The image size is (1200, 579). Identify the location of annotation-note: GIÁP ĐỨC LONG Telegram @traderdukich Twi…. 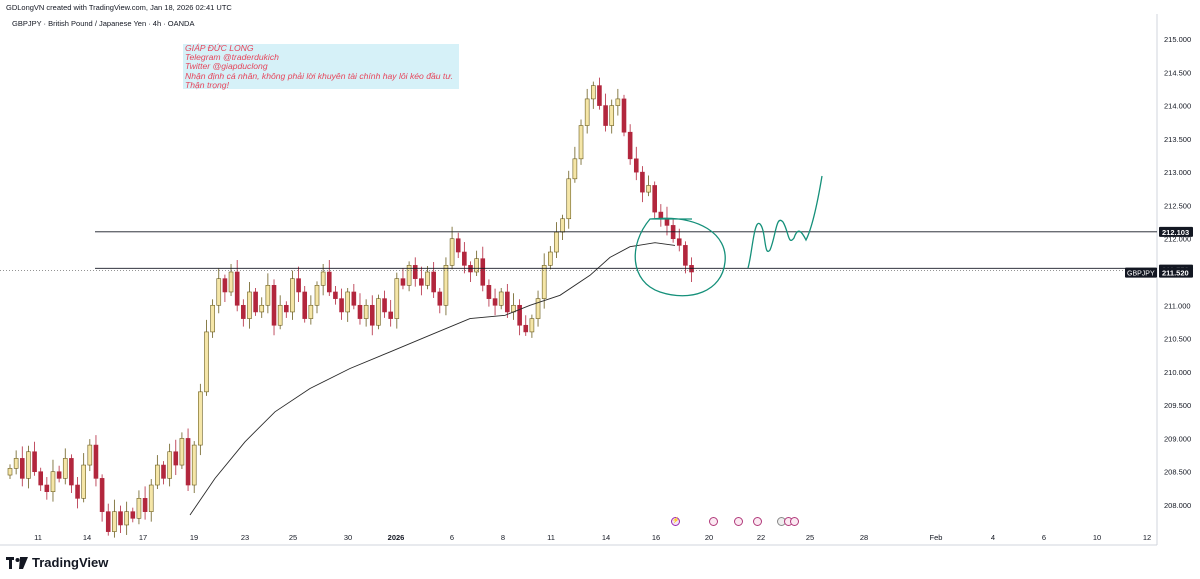
(321, 66).